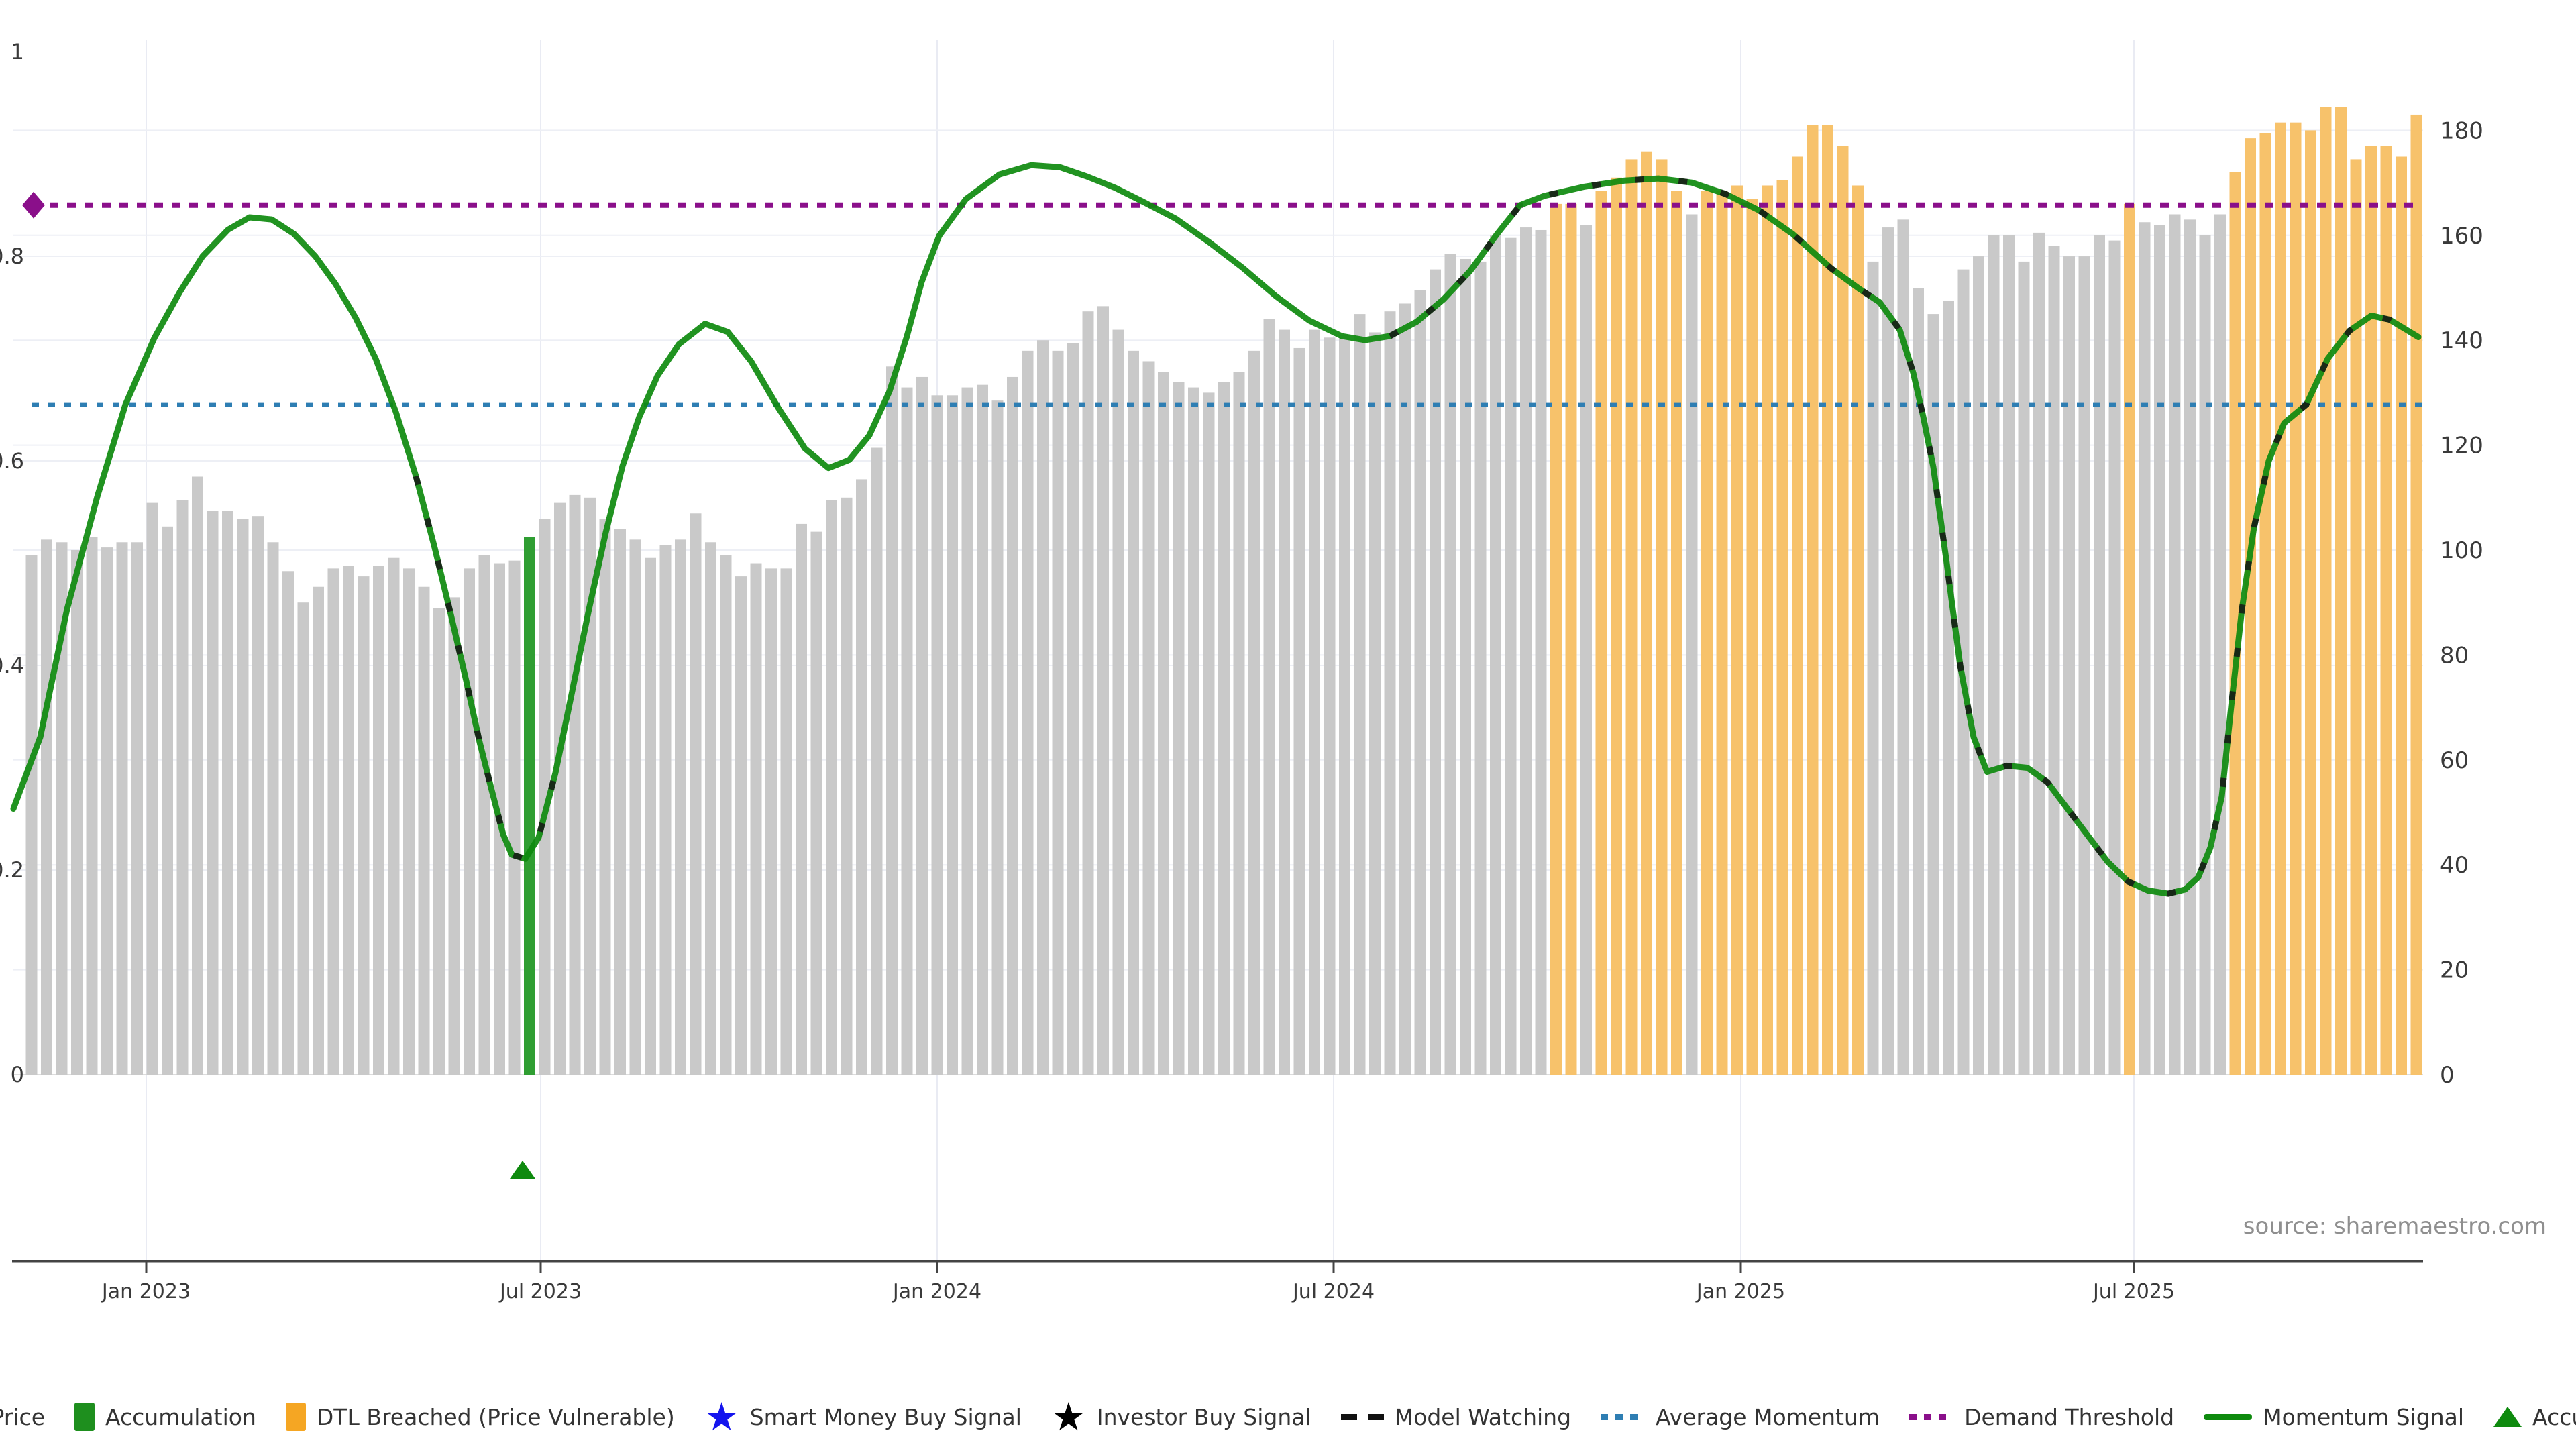 The height and width of the screenshot is (1449, 2576). I want to click on y-left-tick-label: 0.6, so click(12, 461).